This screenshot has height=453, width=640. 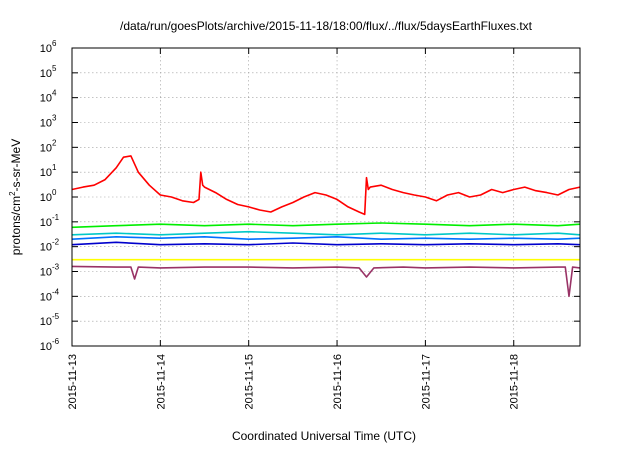 What do you see at coordinates (161, 381) in the screenshot?
I see `x-tick-label: 2015-11-14` at bounding box center [161, 381].